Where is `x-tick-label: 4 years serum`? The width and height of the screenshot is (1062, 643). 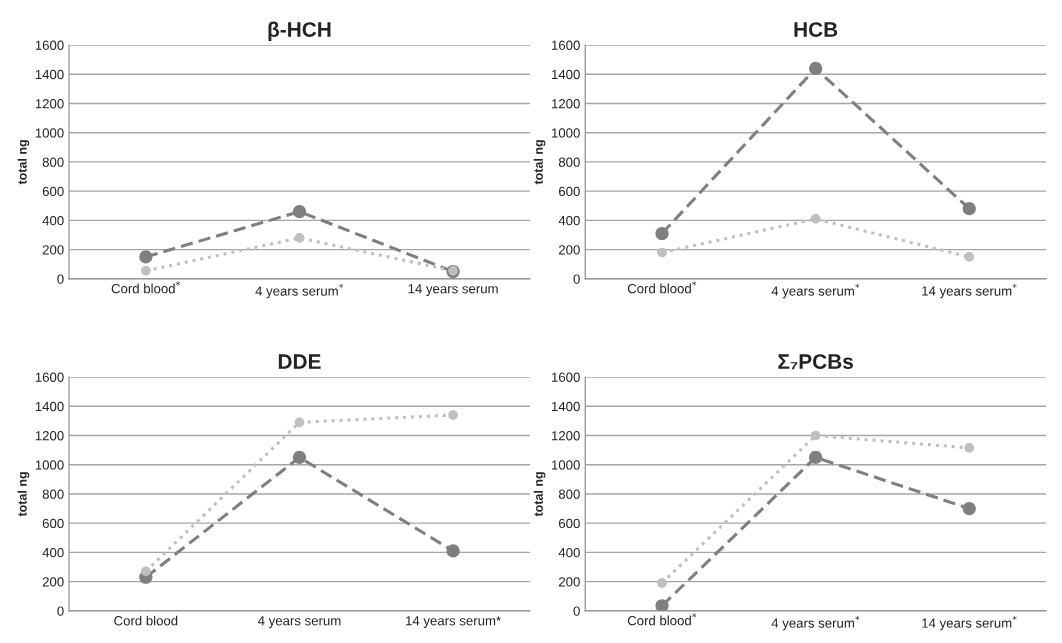 x-tick-label: 4 years serum is located at coordinates (299, 622).